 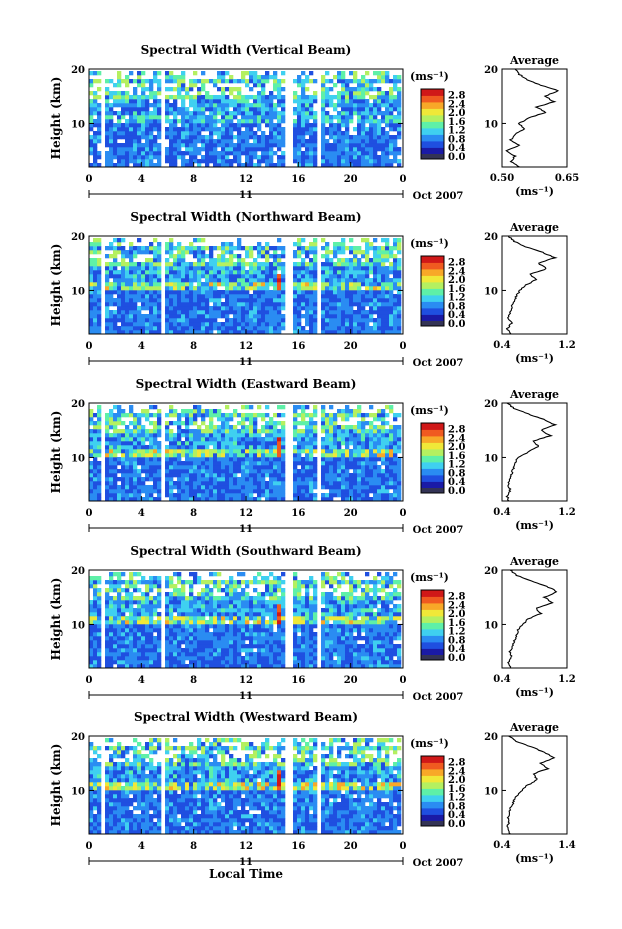 I want to click on average-profile: Average 10 20 0.4 1.2 (ms⁻¹), so click(x=530, y=627).